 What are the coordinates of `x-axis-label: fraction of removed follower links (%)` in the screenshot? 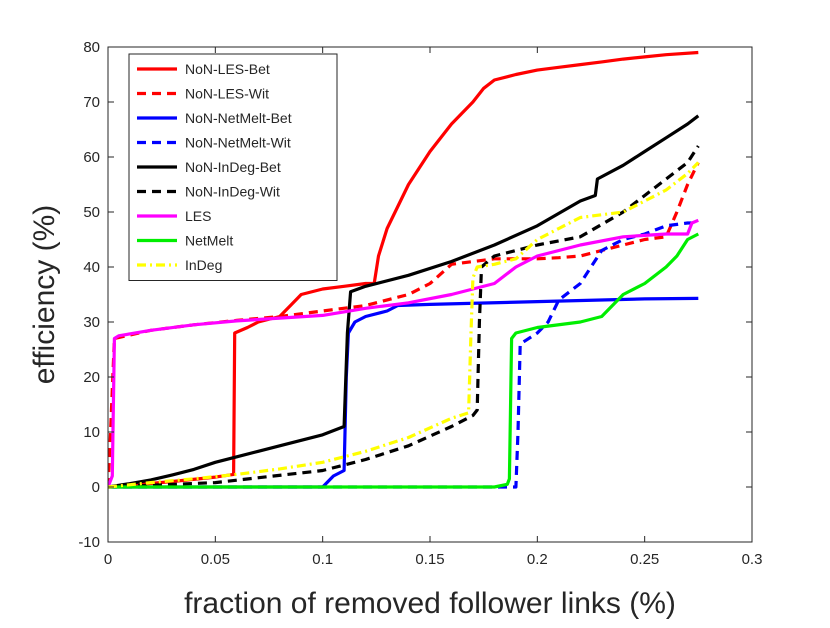 It's located at (430, 603).